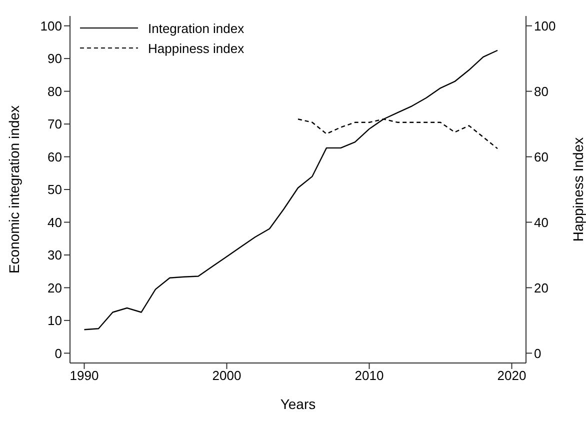 This screenshot has width=586, height=421. What do you see at coordinates (55, 288) in the screenshot?
I see `y-tick-label: 20` at bounding box center [55, 288].